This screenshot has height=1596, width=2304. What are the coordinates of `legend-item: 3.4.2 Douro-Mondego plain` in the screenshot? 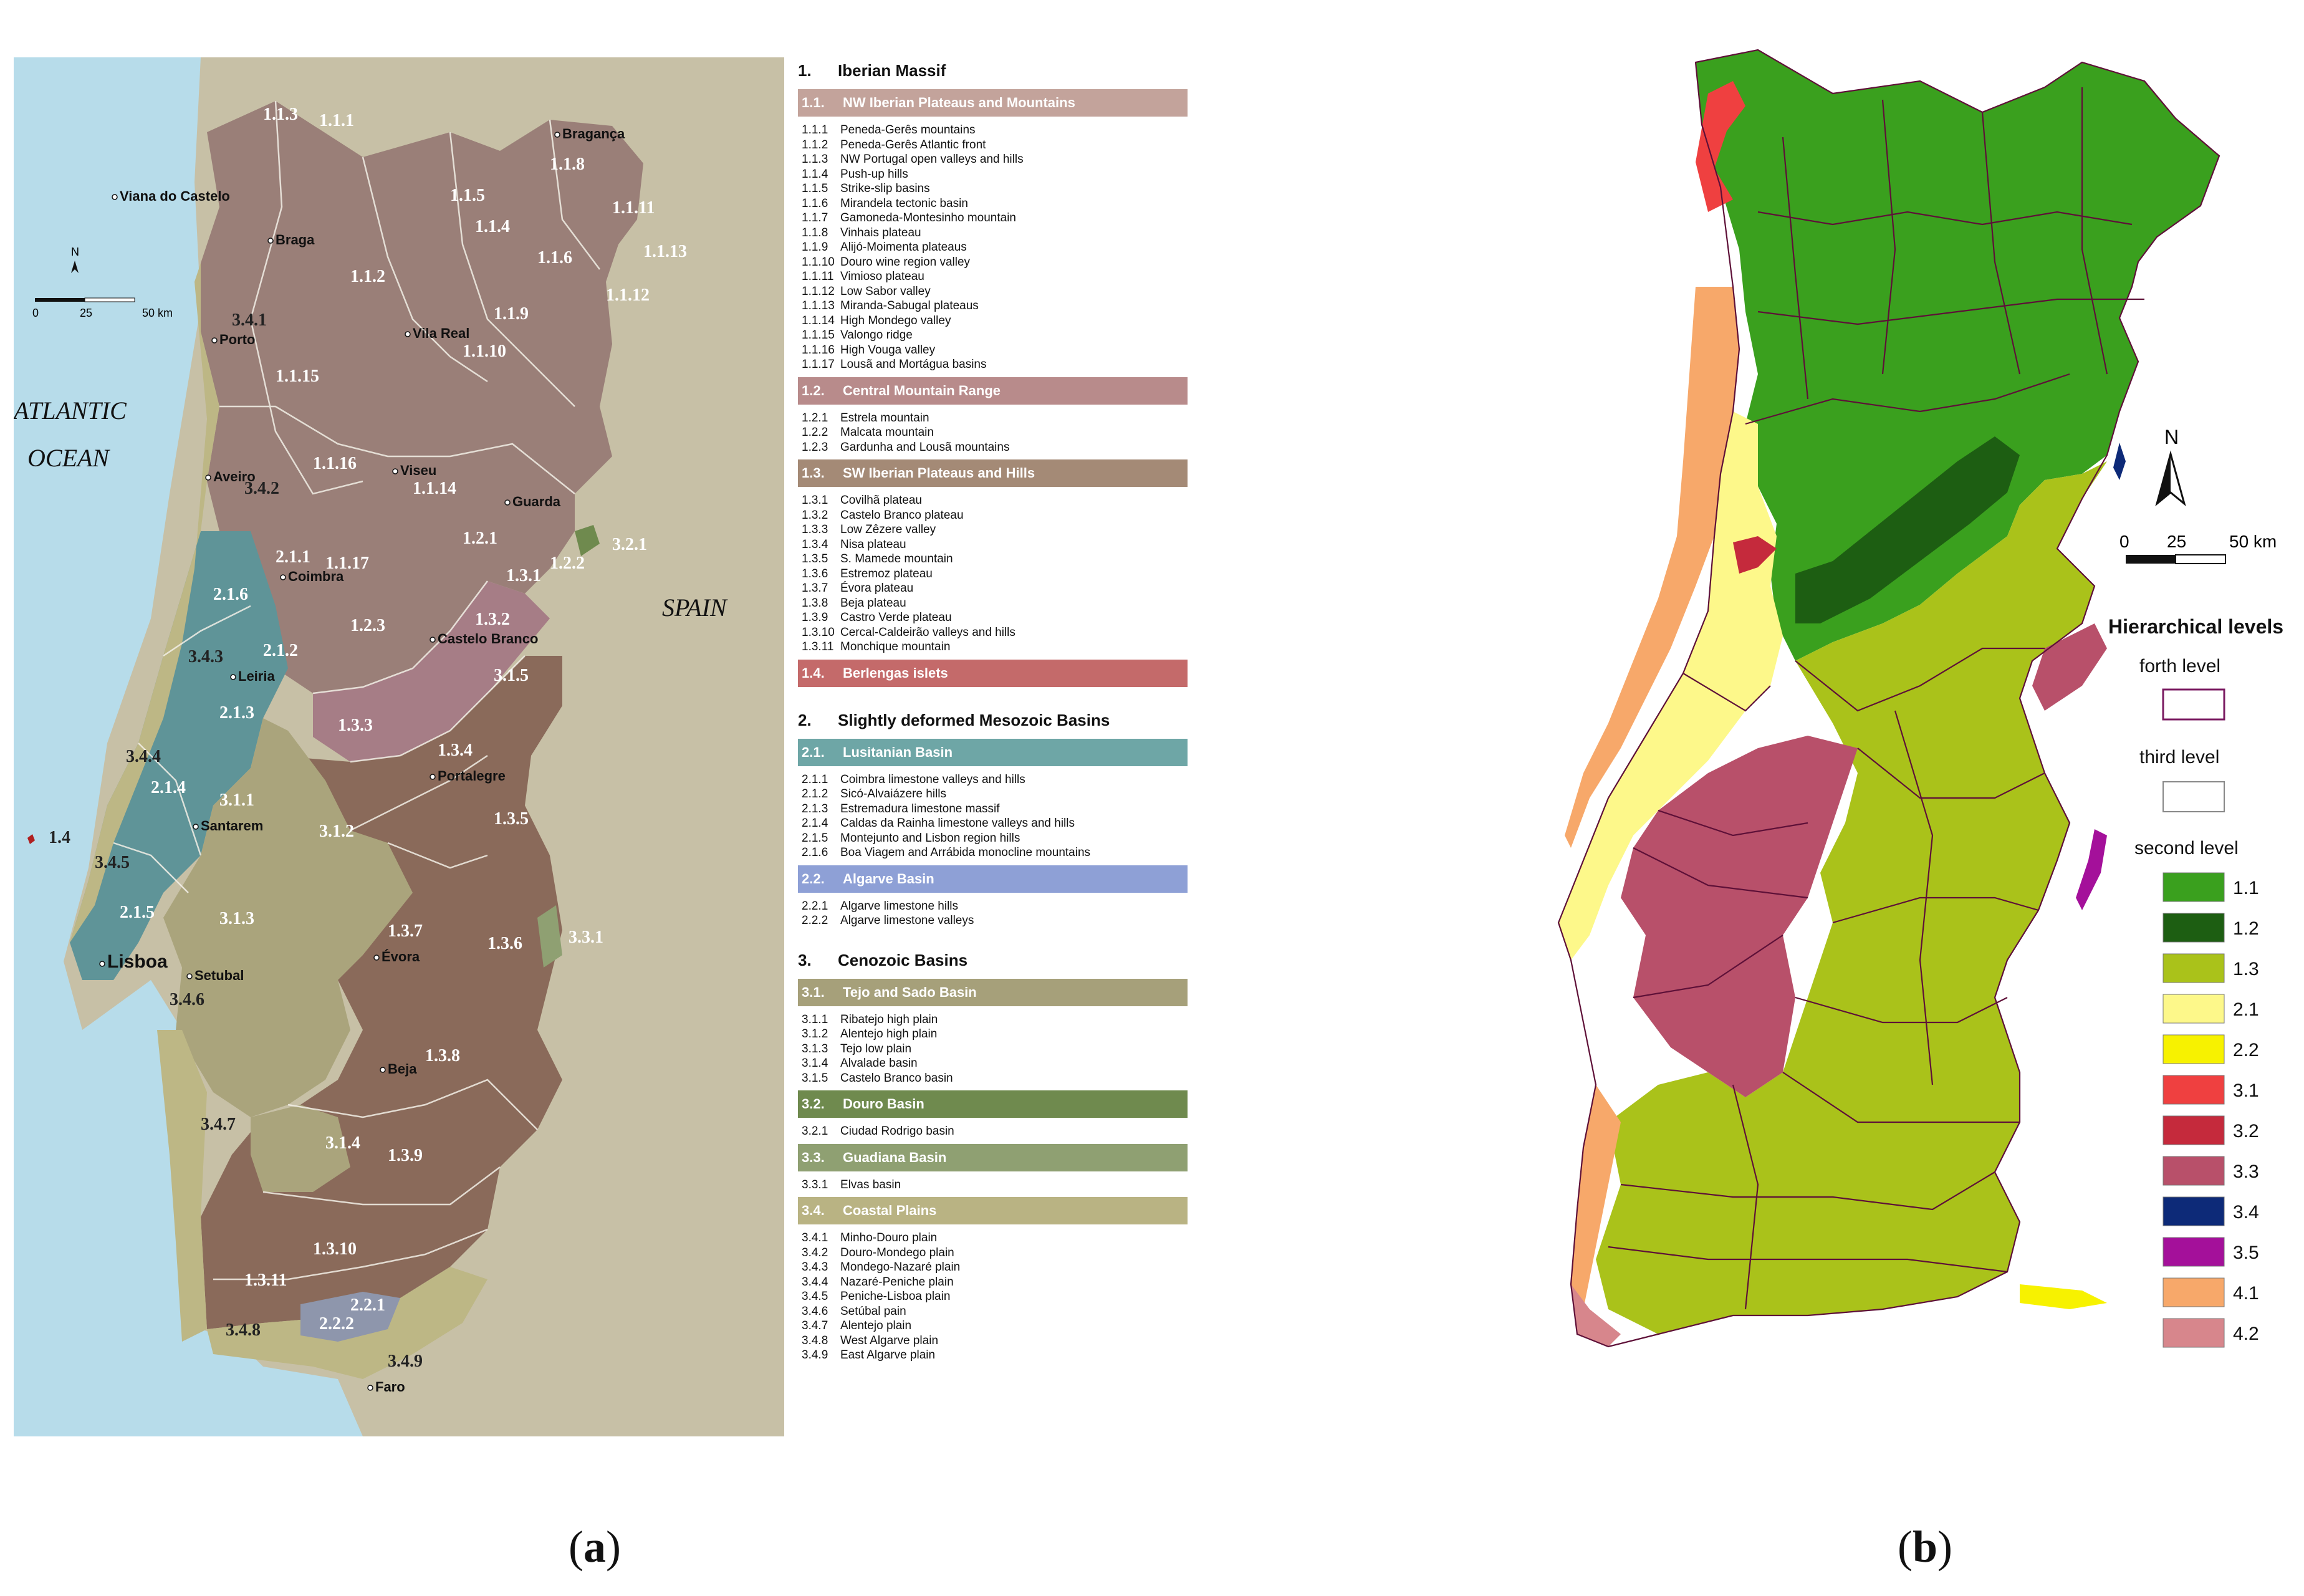 It's located at (995, 1253).